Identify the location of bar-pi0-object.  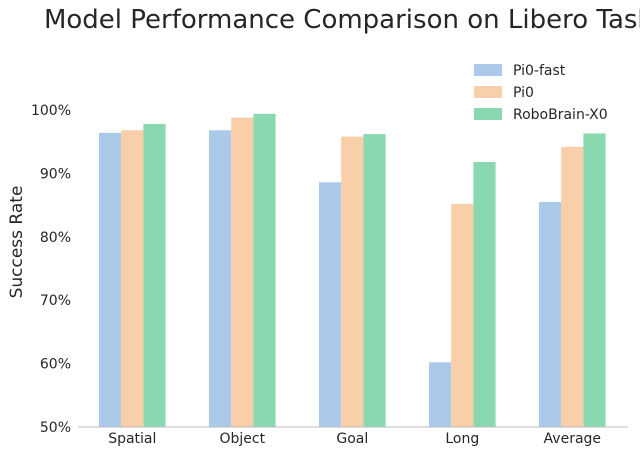
(242, 272).